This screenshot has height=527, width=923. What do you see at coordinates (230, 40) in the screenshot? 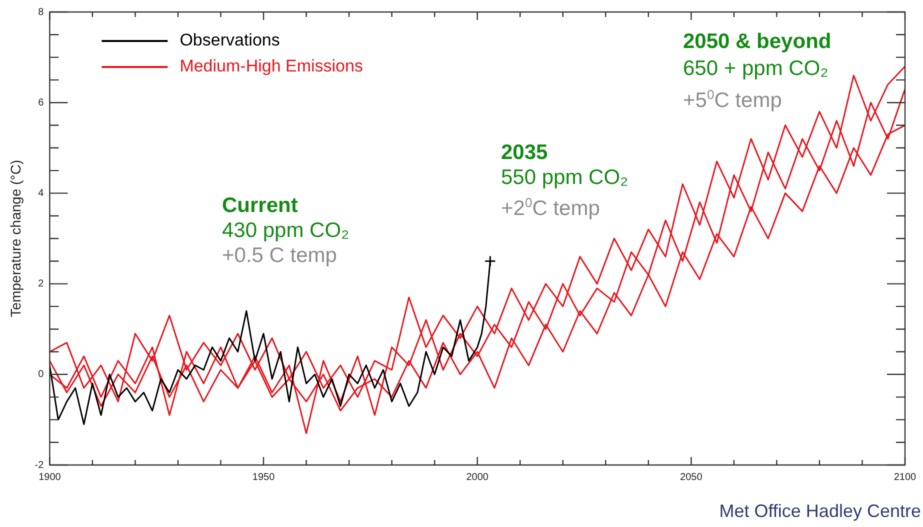
I see `legend-label: Observations` at bounding box center [230, 40].